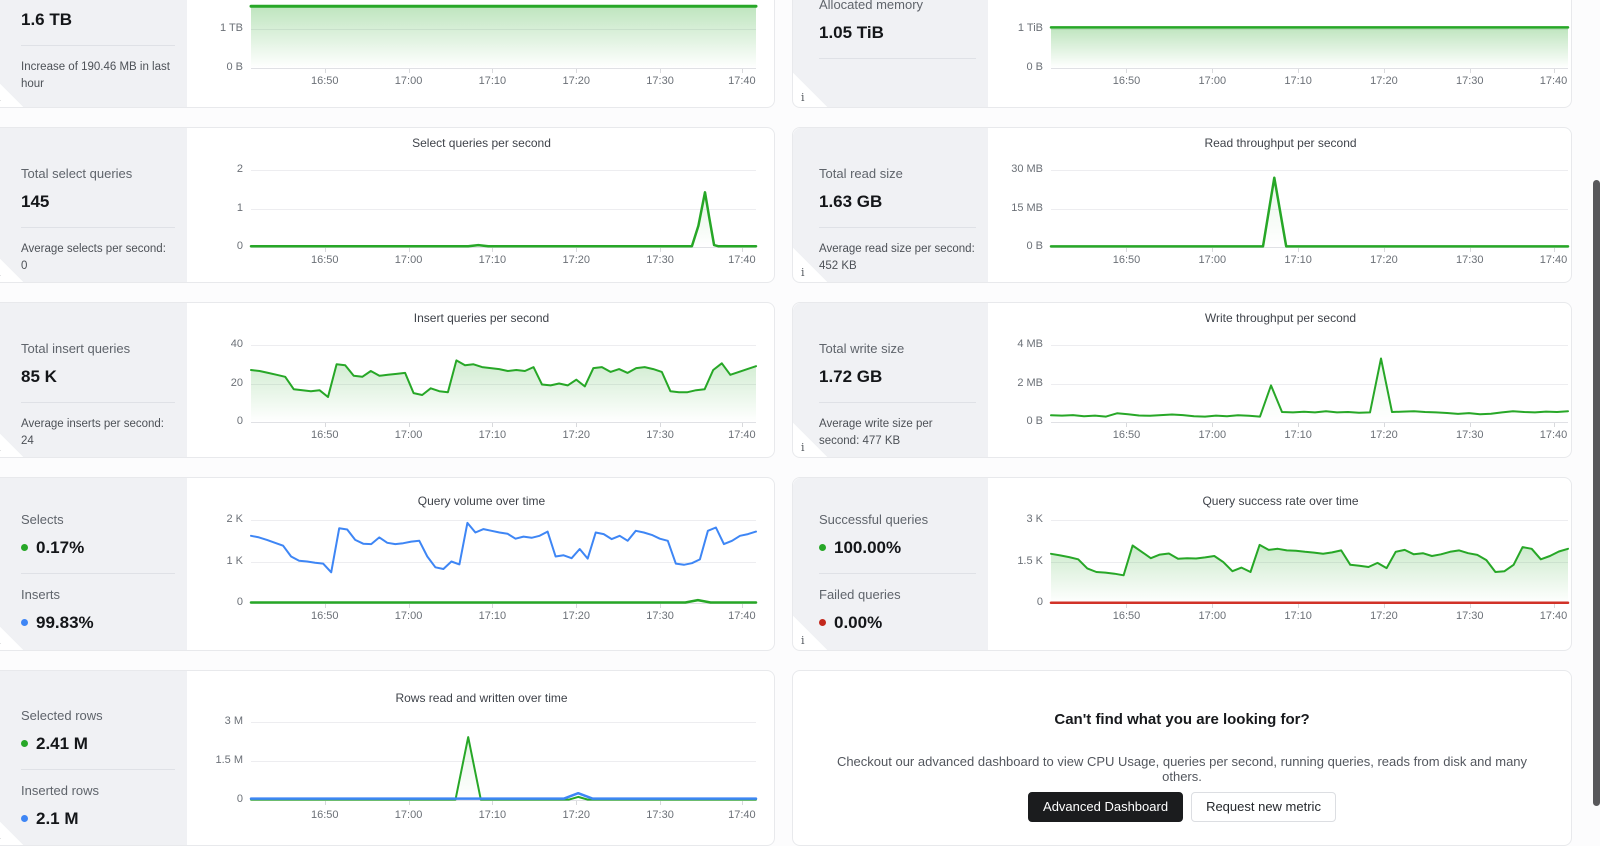 The image size is (1600, 846). Describe the element at coordinates (229, 760) in the screenshot. I see `y-axis-label: 1.5 M` at that location.